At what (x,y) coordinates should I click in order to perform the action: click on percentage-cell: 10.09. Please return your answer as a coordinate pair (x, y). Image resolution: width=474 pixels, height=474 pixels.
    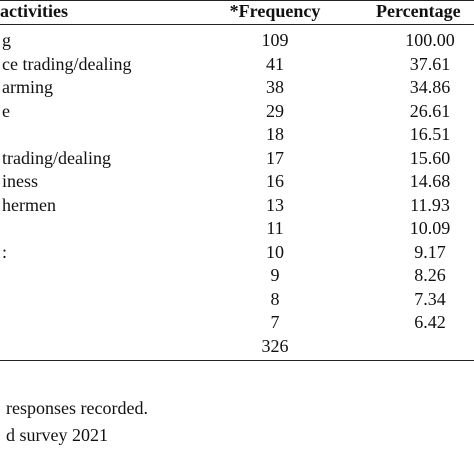
    Looking at the image, I should click on (430, 228).